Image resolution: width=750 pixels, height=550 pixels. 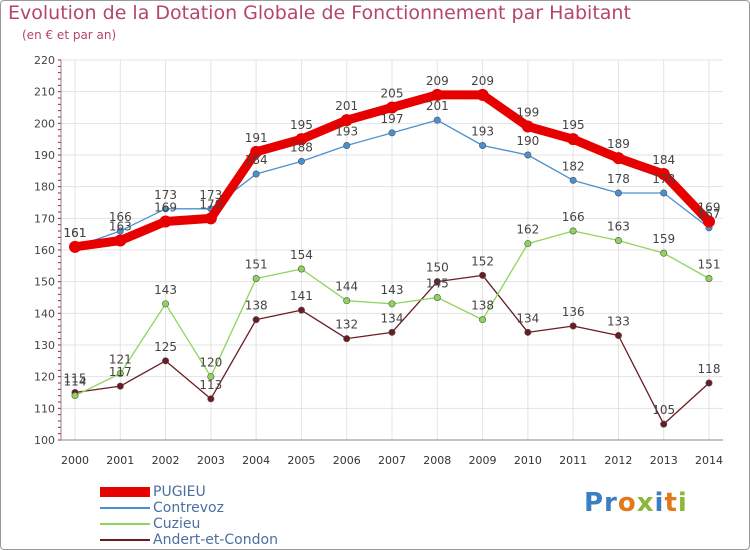 I want to click on data-label-andert-et-condon: 152, so click(x=482, y=261).